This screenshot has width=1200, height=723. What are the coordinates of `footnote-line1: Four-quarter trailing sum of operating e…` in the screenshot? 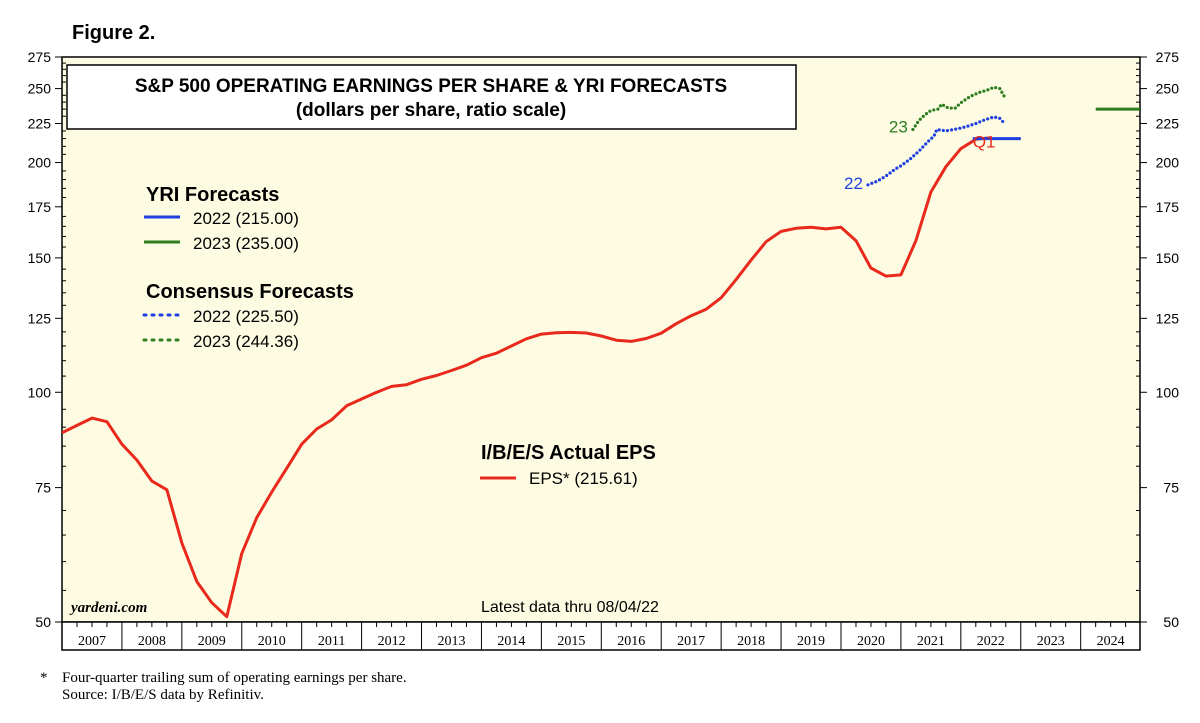 It's located at (234, 678).